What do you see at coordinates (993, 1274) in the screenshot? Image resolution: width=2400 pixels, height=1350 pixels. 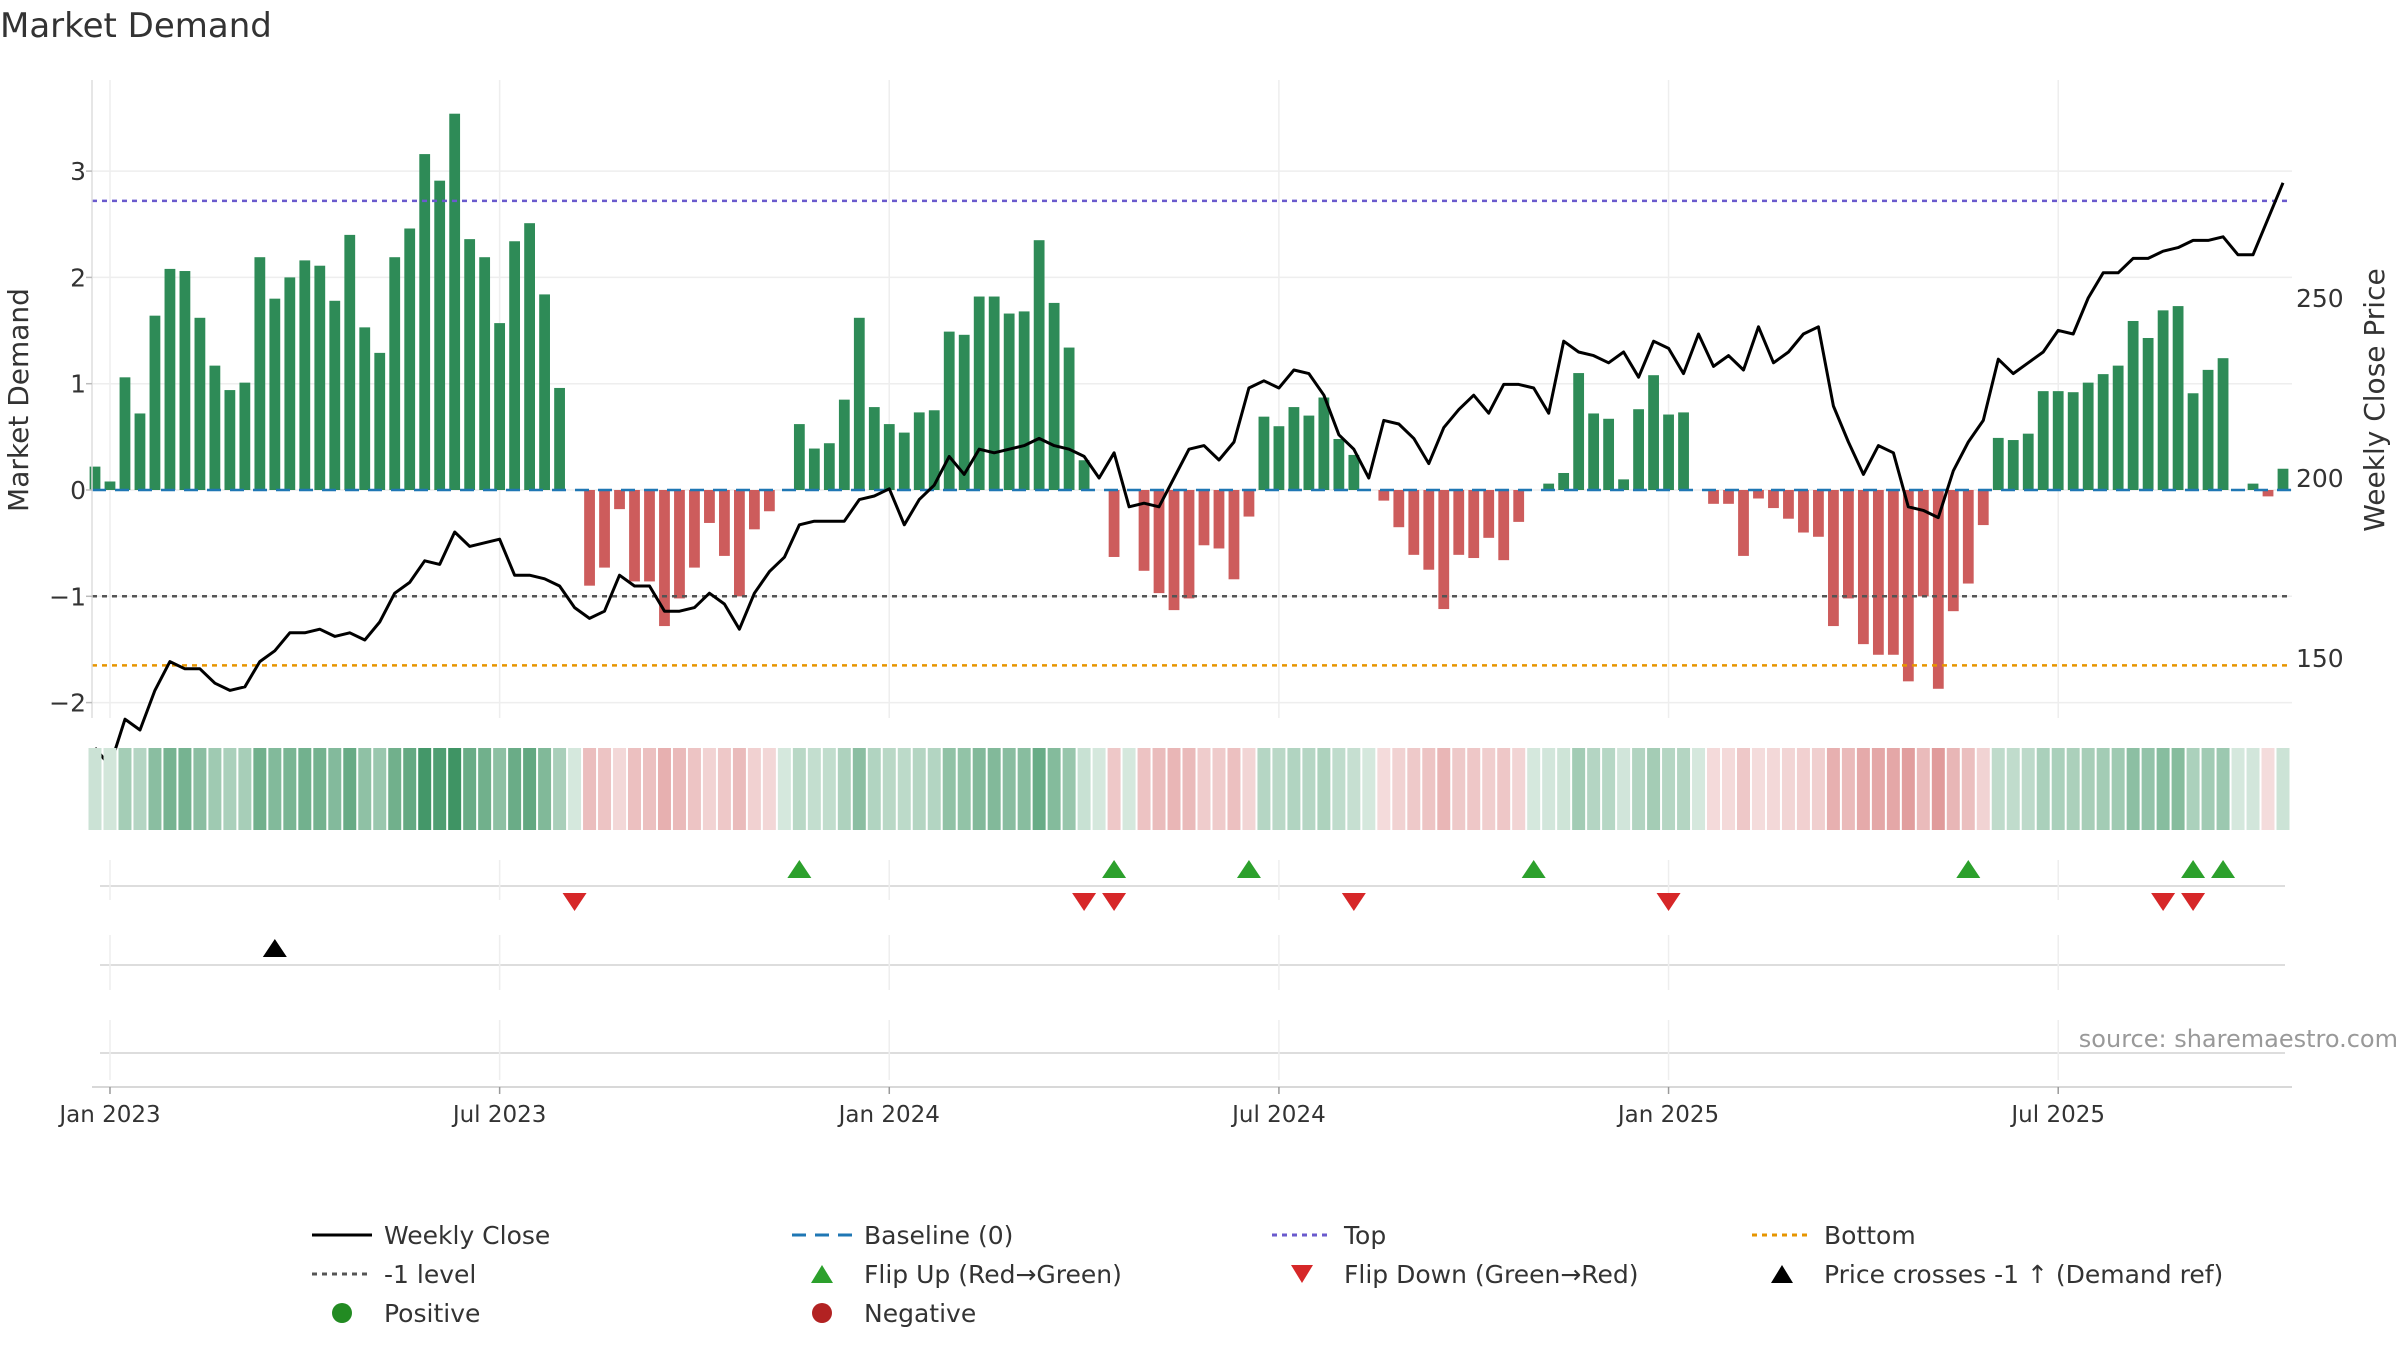 I see `legend-flip-up: Flip Up (Red→Green)` at bounding box center [993, 1274].